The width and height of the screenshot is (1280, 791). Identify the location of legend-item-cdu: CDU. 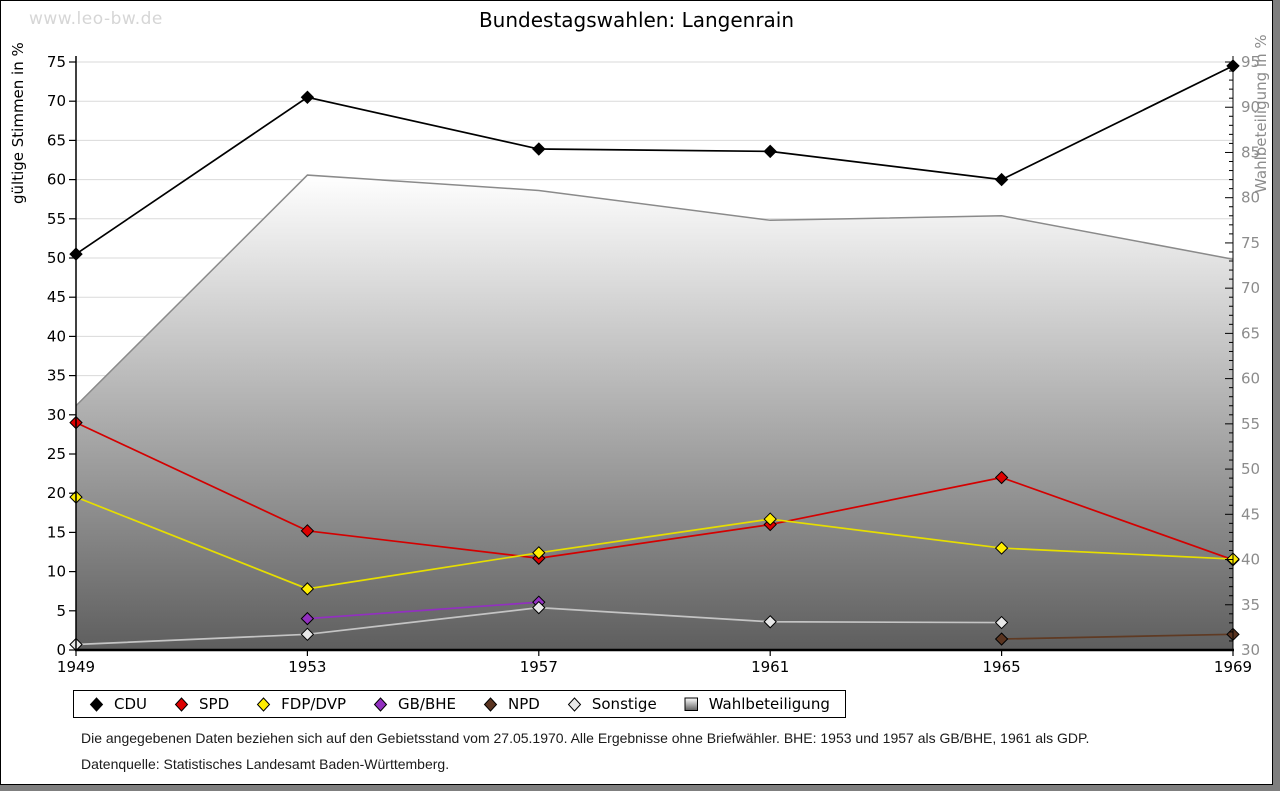
(118, 704).